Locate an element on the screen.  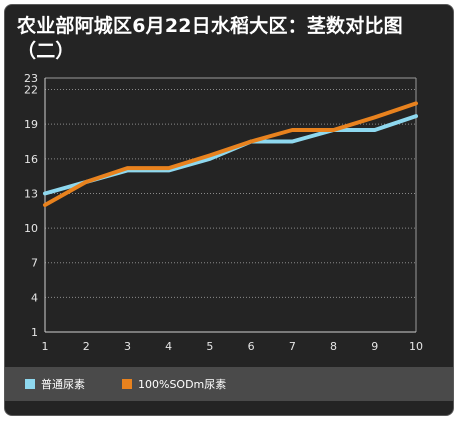
legend-label-series-1: 普通尿素 is located at coordinates (63, 384).